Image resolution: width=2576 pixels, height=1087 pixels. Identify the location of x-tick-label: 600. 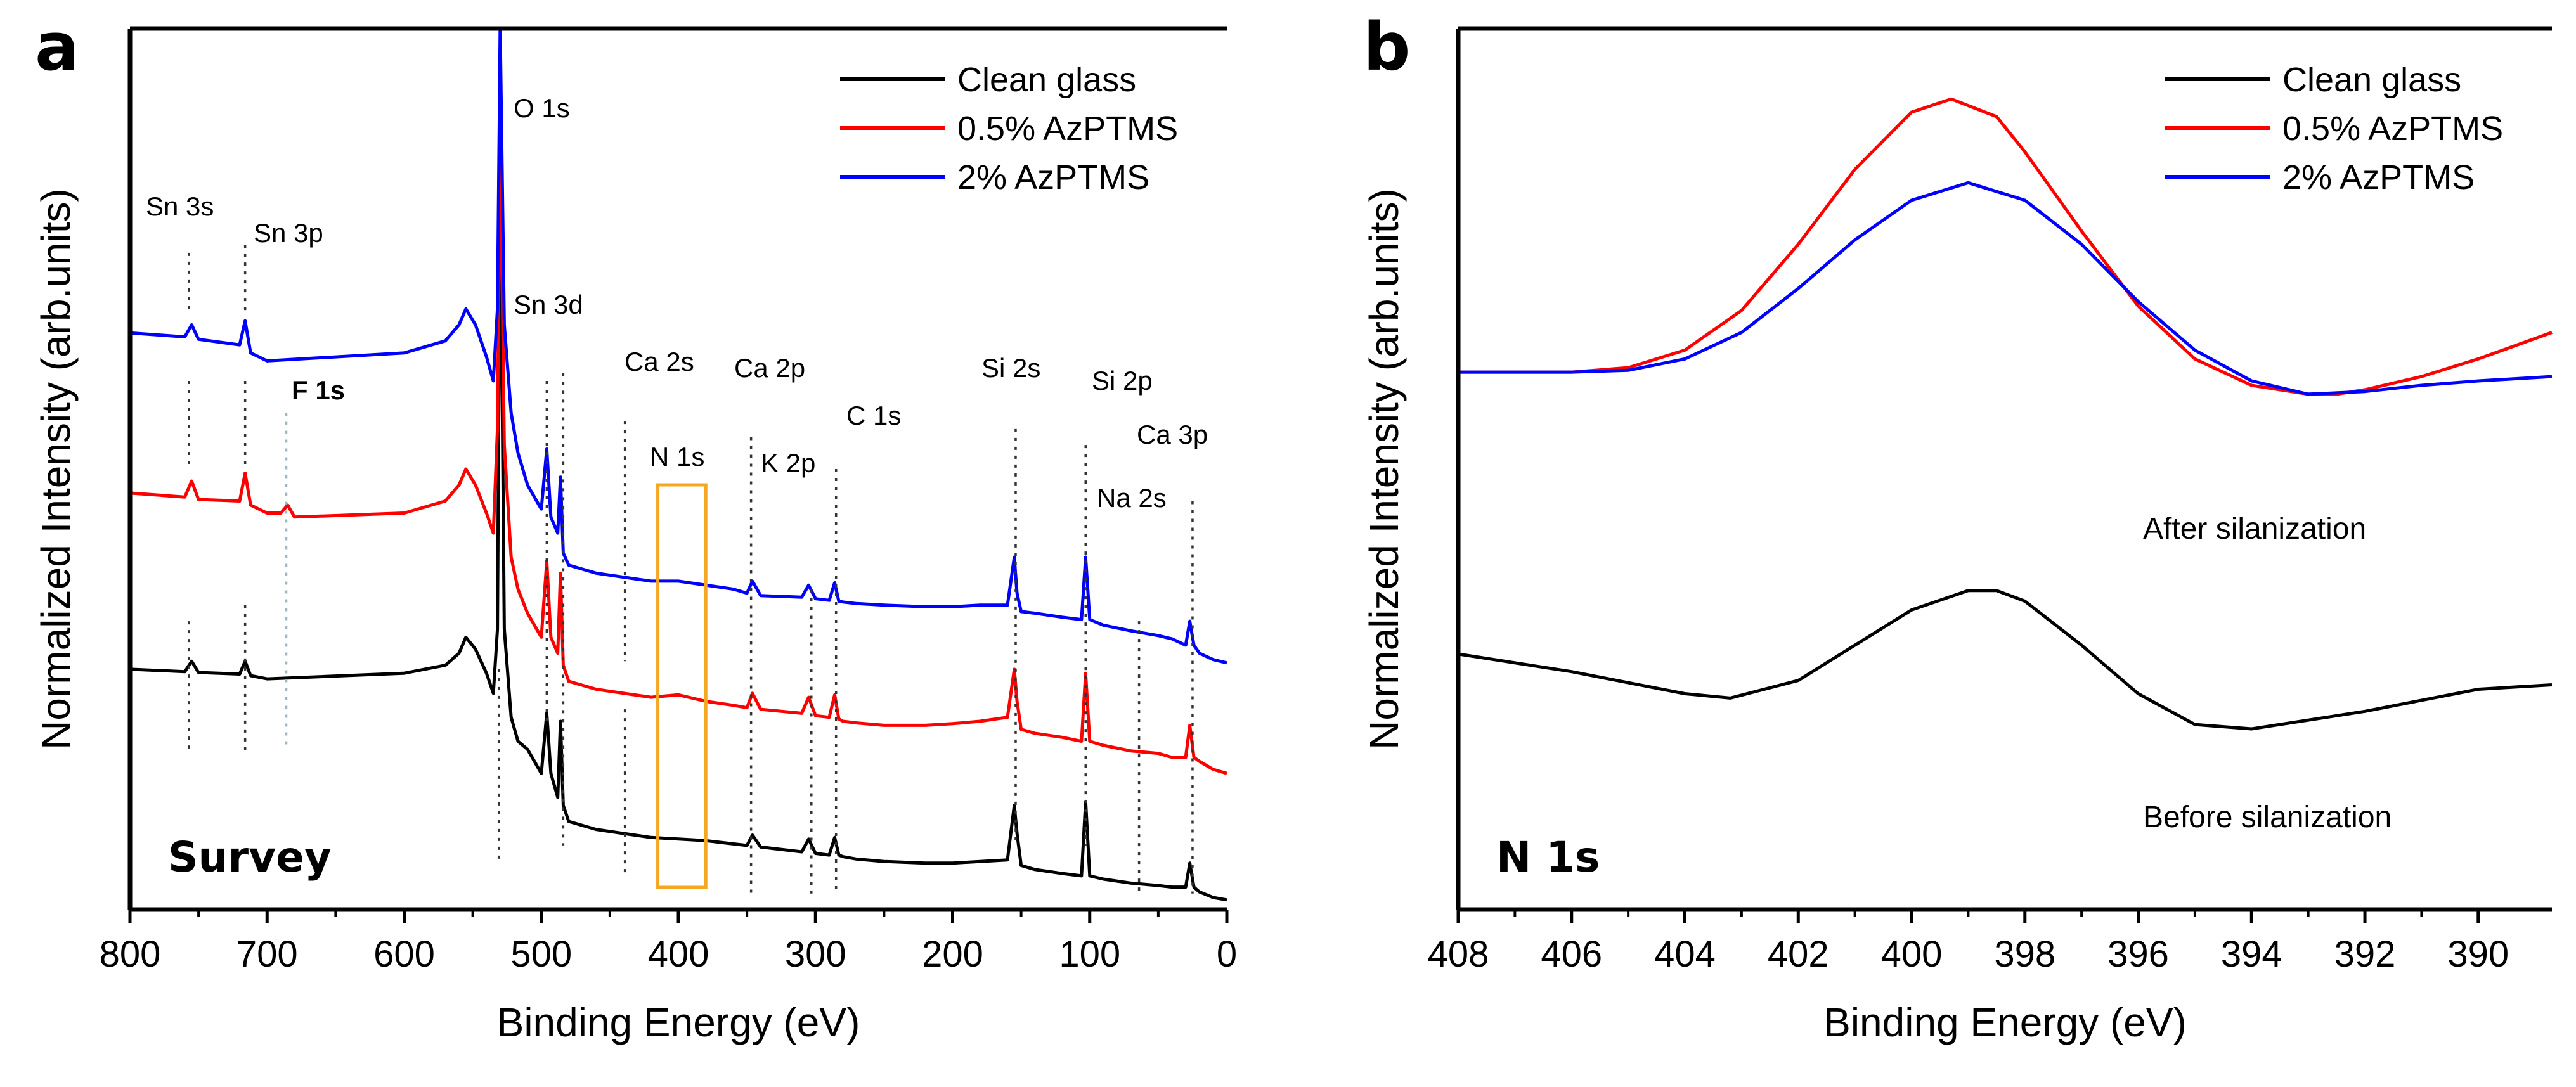
(404, 954).